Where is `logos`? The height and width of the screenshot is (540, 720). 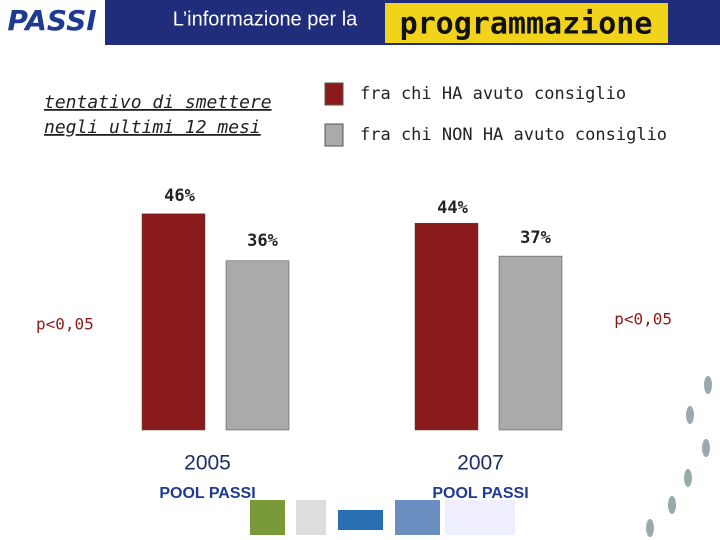
logos is located at coordinates (382, 517).